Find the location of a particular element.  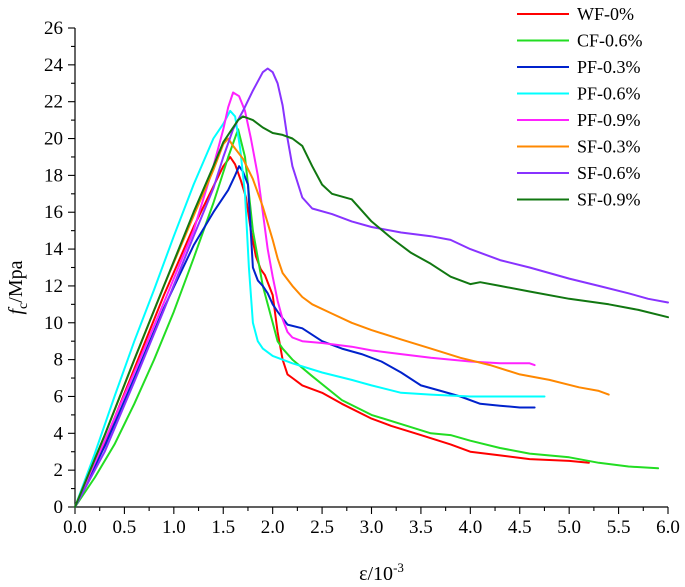

x-tick-label: 2.5 is located at coordinates (322, 527).